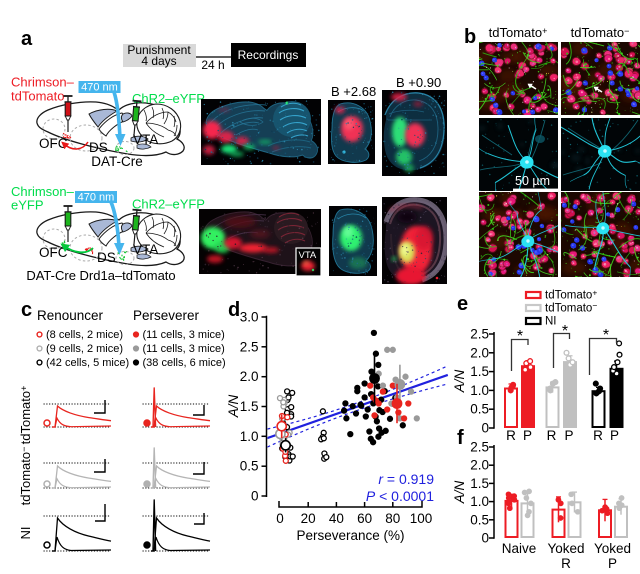  What do you see at coordinates (400, 496) in the screenshot?
I see `svg-text: P < 0.0001` at bounding box center [400, 496].